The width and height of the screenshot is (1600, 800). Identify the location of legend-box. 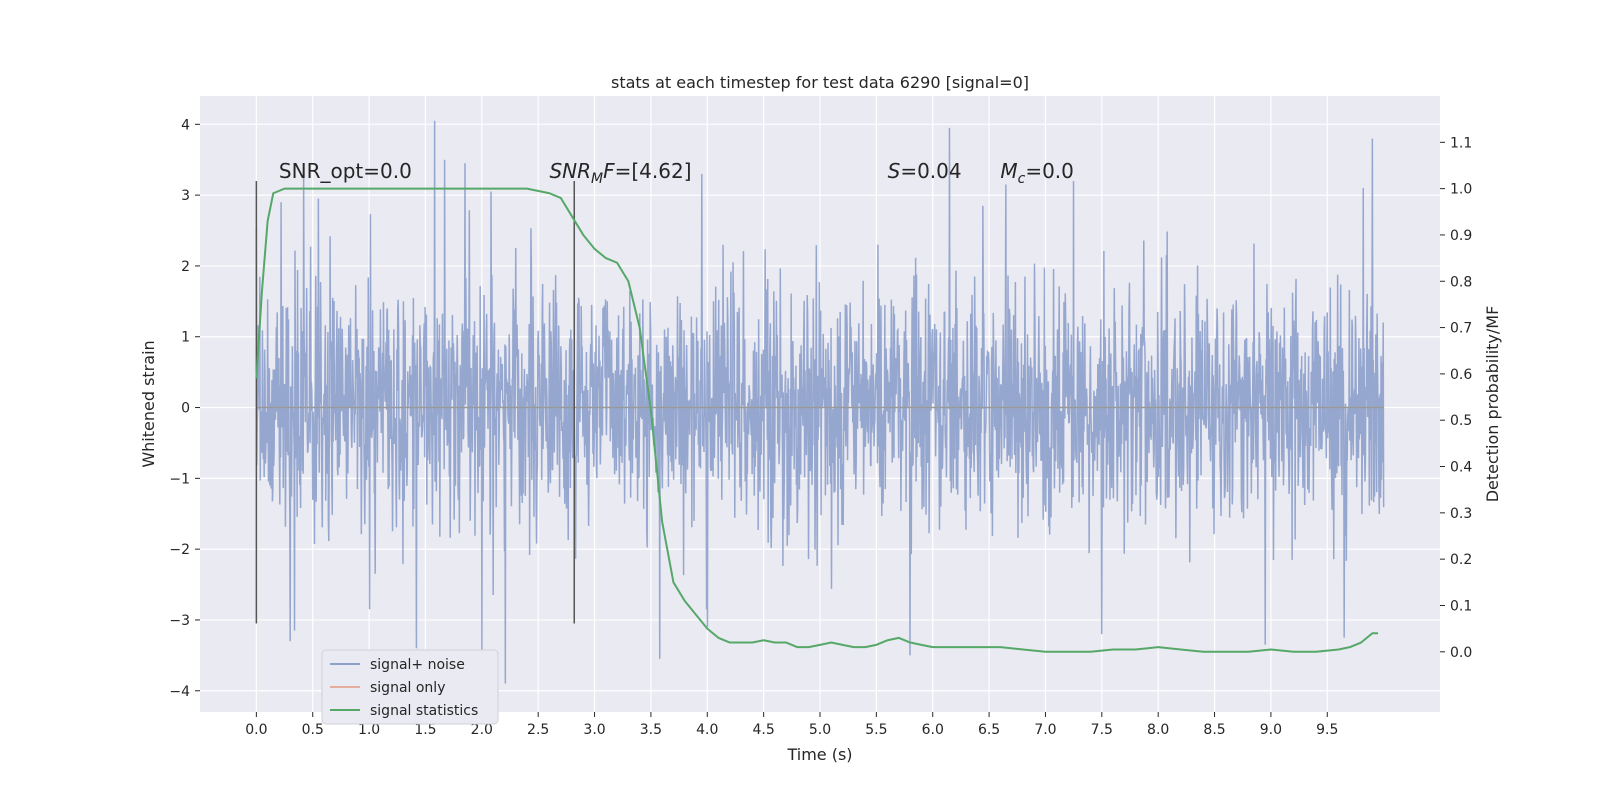
(410, 687).